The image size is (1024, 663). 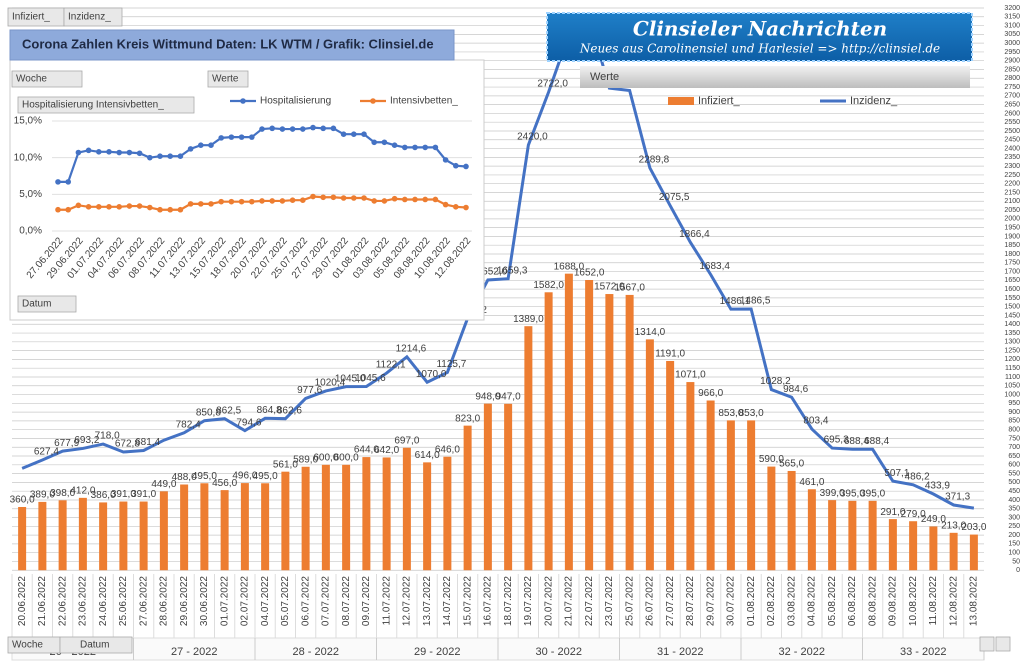 I want to click on y-tick-label: 1000, so click(x=1012, y=394).